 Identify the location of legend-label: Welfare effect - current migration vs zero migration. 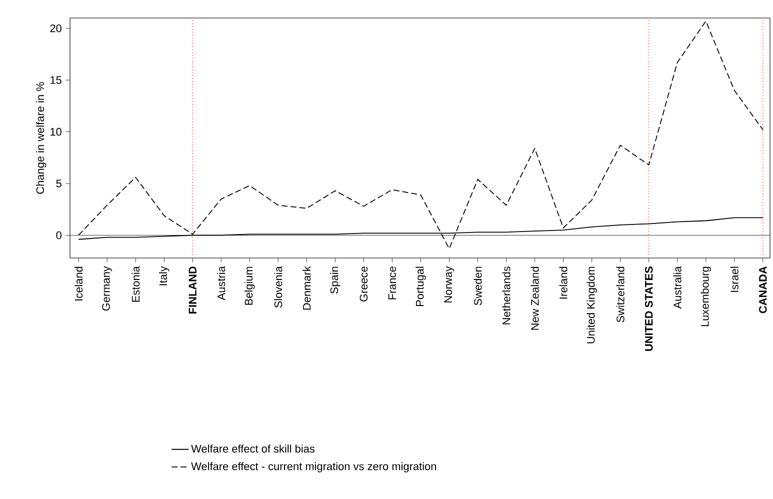
(313, 467).